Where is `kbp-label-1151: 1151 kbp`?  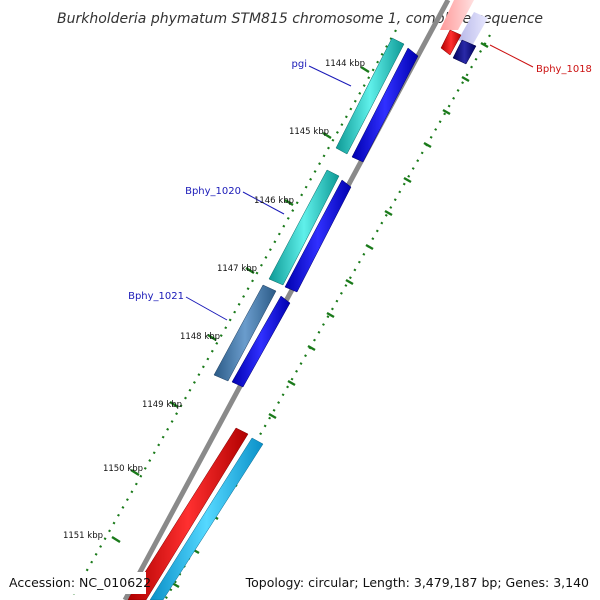 kbp-label-1151: 1151 kbp is located at coordinates (83, 536).